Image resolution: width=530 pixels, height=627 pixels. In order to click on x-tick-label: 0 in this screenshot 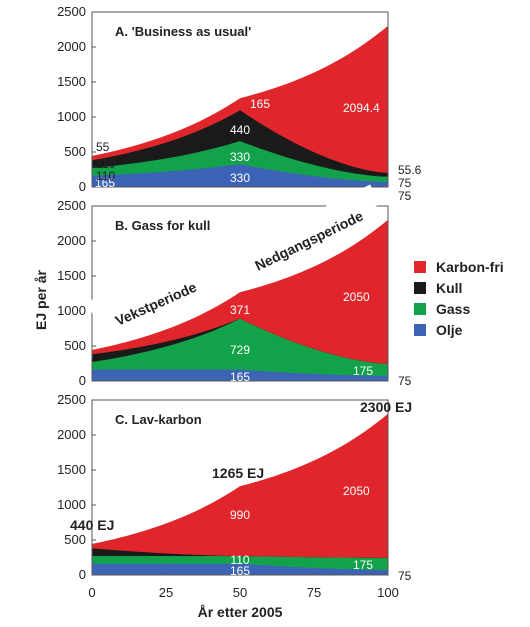, I will do `click(91, 592)`.